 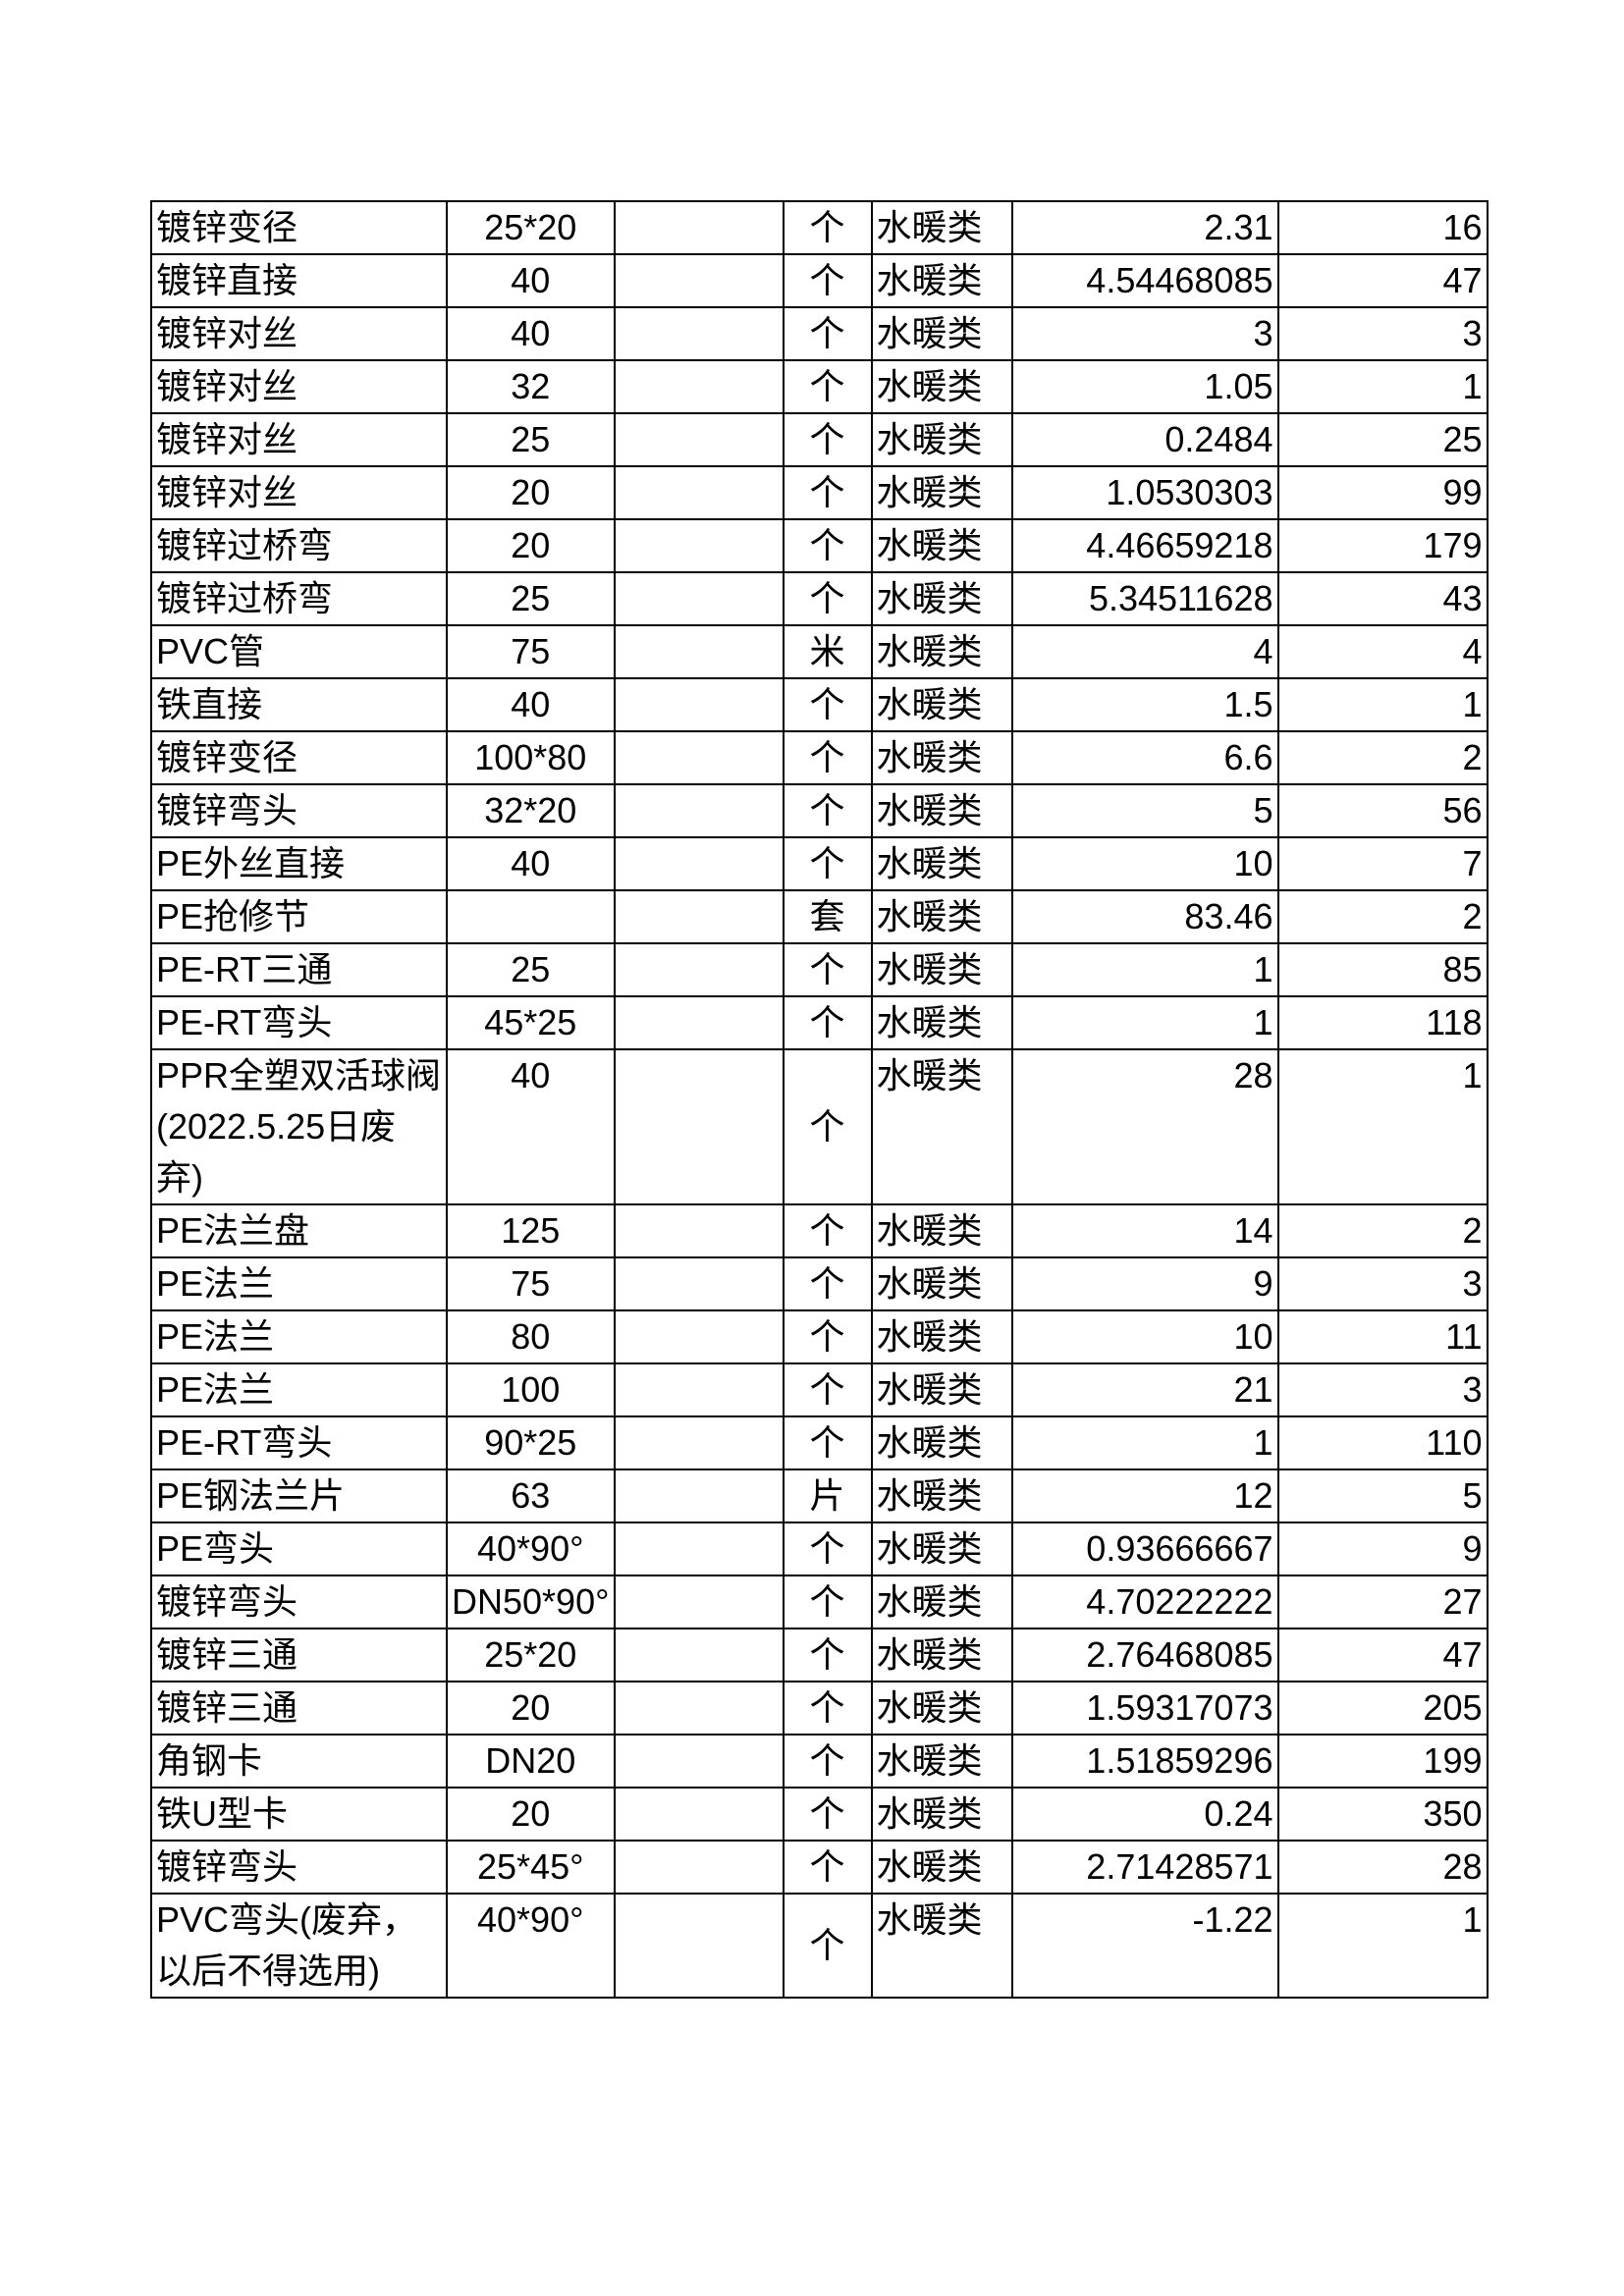 What do you see at coordinates (819, 1946) in the screenshot?
I see `table-row: PVC弯头(废弃，以后不得选用) 40*90° 个水暖类 -1.22 1` at bounding box center [819, 1946].